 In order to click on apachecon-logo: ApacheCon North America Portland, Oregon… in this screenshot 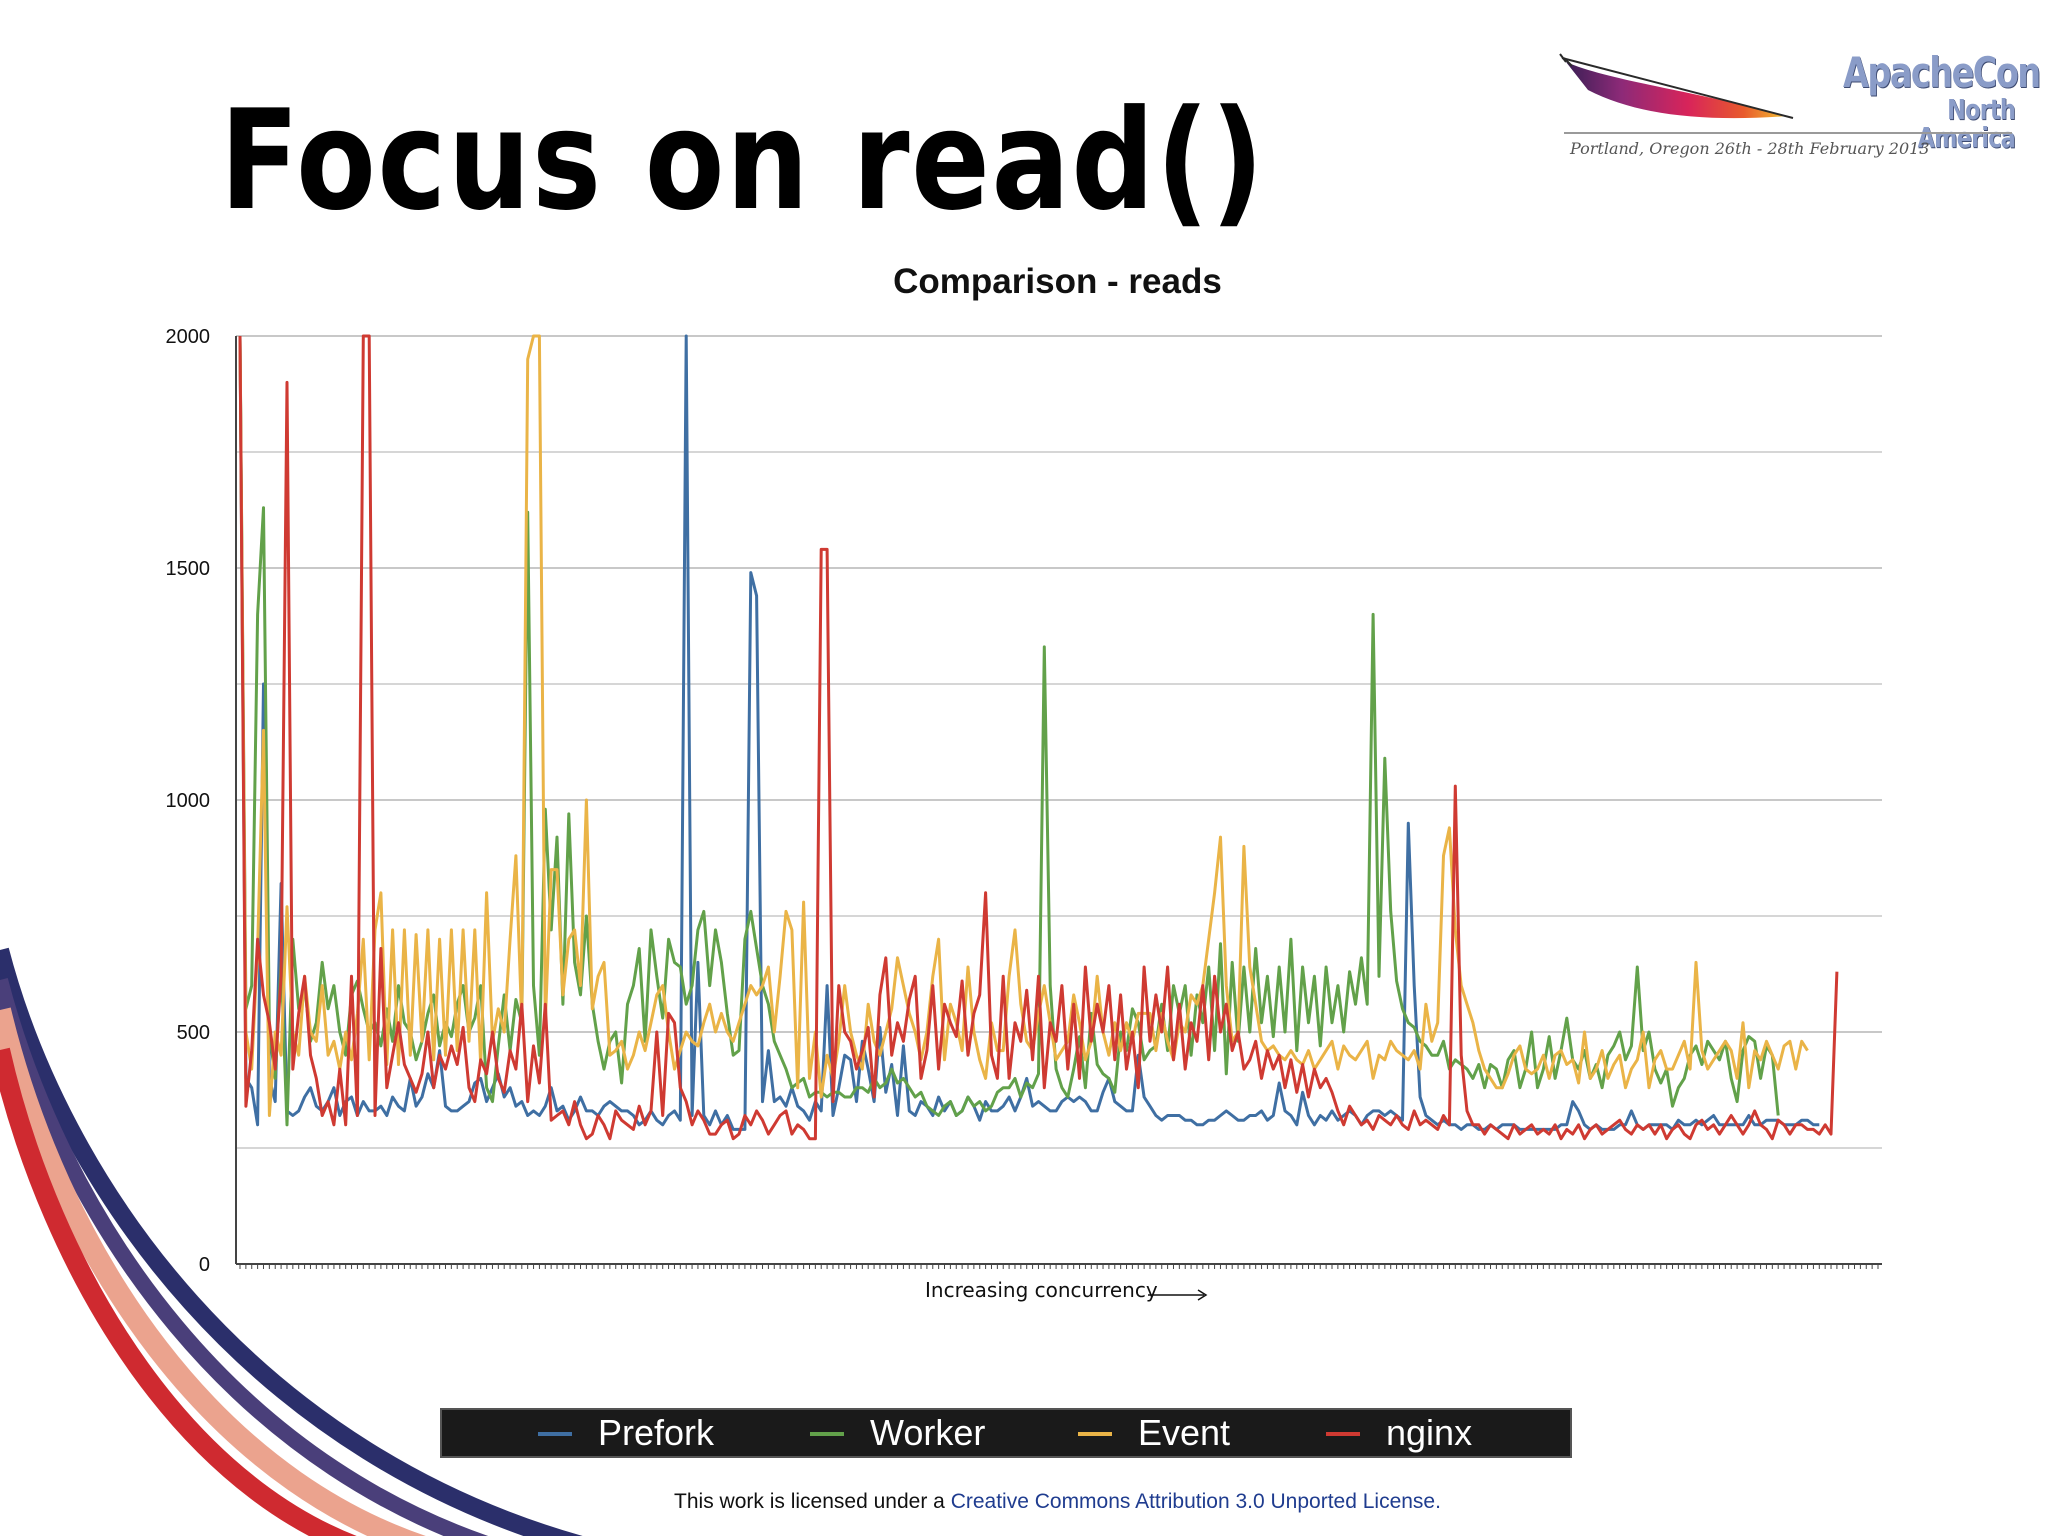, I will do `click(1799, 106)`.